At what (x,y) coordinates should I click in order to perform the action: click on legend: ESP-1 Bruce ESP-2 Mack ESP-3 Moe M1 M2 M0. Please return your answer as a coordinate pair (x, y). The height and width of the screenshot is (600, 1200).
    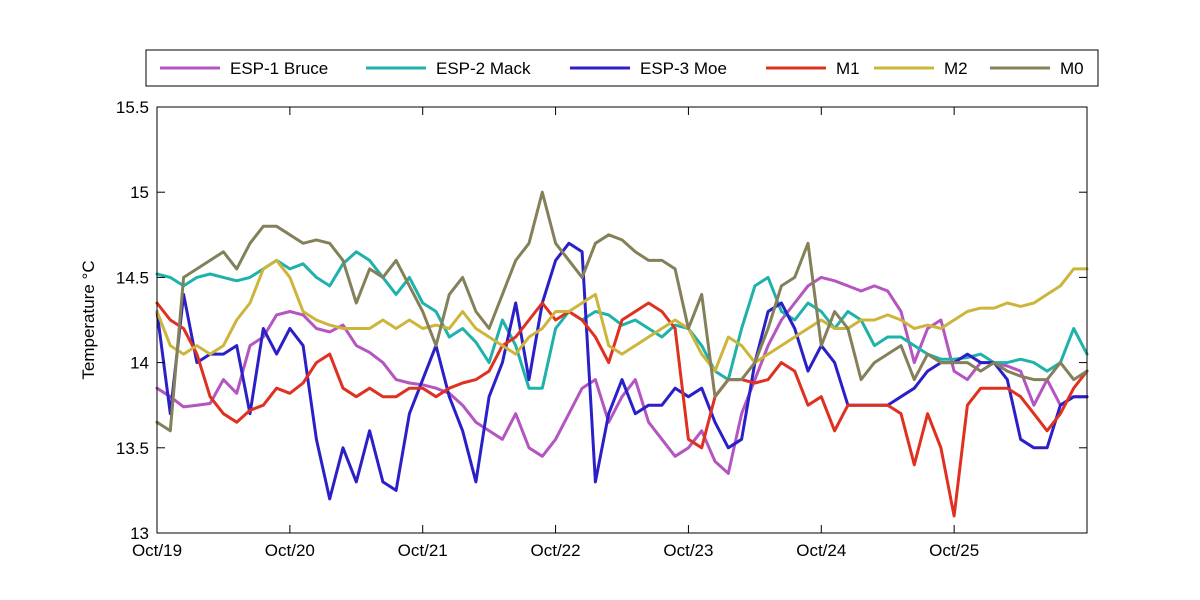
    Looking at the image, I should click on (622, 68).